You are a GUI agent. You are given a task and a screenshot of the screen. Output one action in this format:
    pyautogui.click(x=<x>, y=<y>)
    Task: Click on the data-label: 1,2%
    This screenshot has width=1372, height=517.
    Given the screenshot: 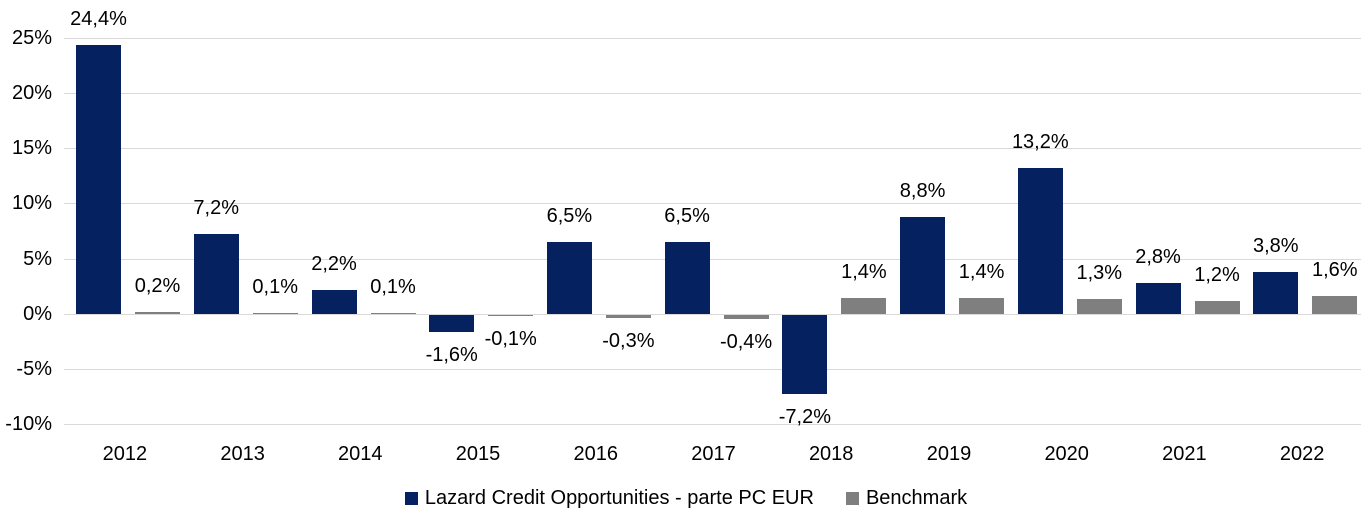 What is the action you would take?
    pyautogui.click(x=1217, y=274)
    